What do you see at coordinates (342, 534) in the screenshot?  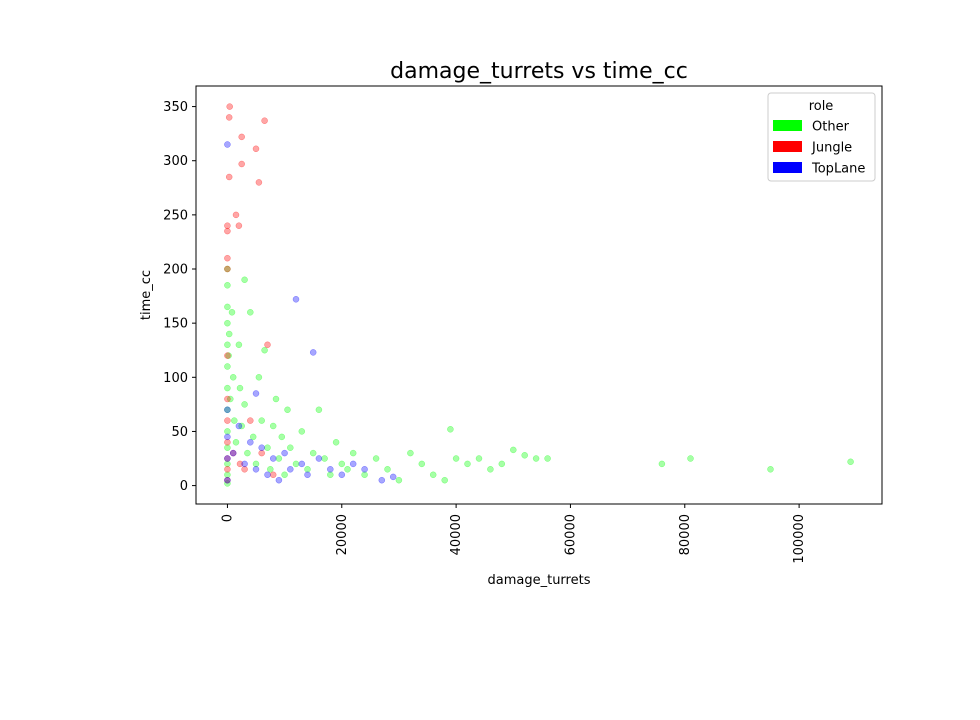 I see `x-tick-label: 20000` at bounding box center [342, 534].